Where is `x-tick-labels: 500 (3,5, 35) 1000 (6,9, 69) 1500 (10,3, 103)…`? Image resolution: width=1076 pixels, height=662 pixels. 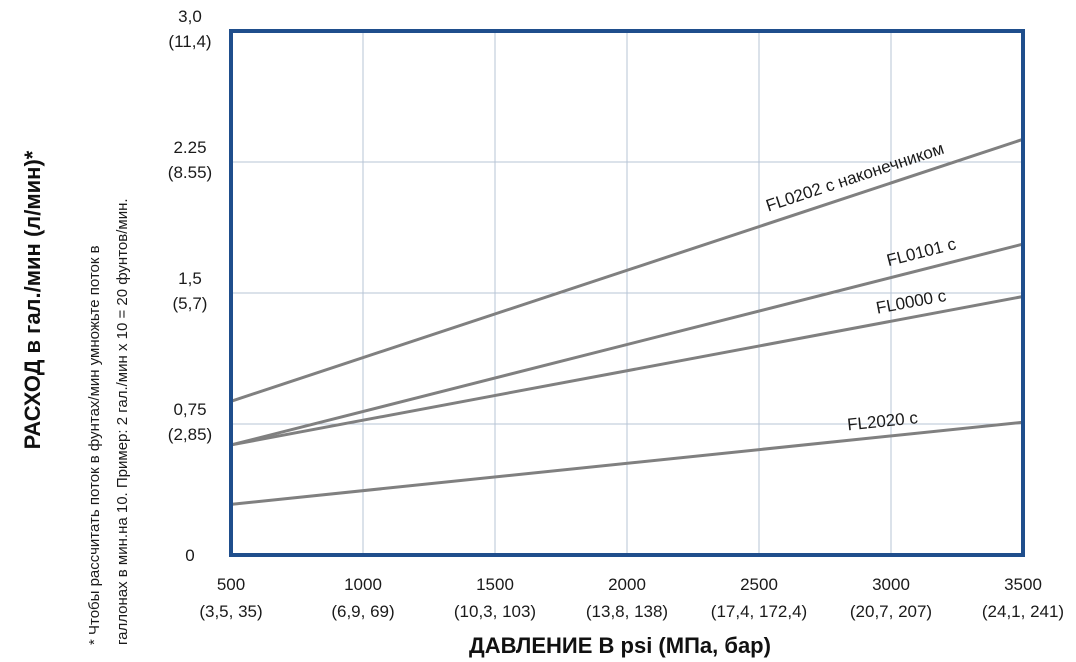
x-tick-labels: 500 (3,5, 35) 1000 (6,9, 69) 1500 (10,3, 103)… is located at coordinates (631, 598).